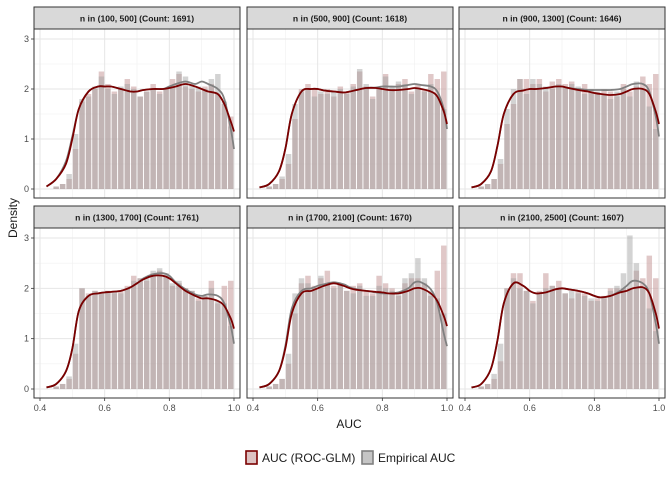 The width and height of the screenshot is (672, 480). What do you see at coordinates (350, 19) in the screenshot?
I see `facet-title: n in (500, 900] (Count: 1618)` at bounding box center [350, 19].